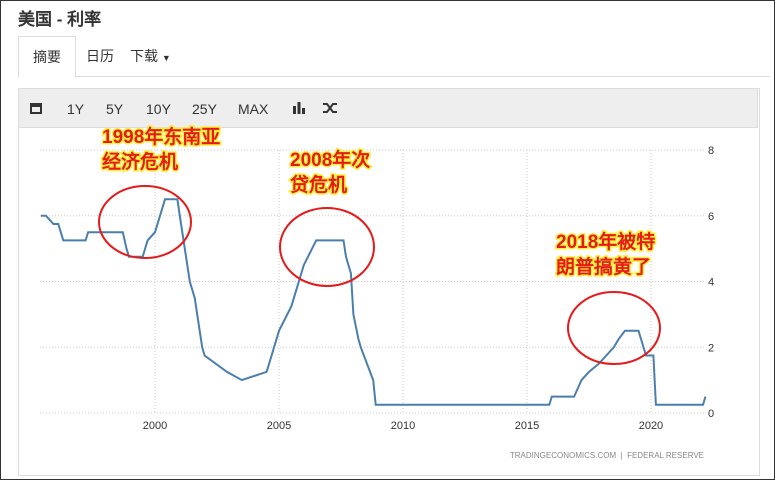 The image size is (775, 480). I want to click on calendar-icon, so click(36, 108).